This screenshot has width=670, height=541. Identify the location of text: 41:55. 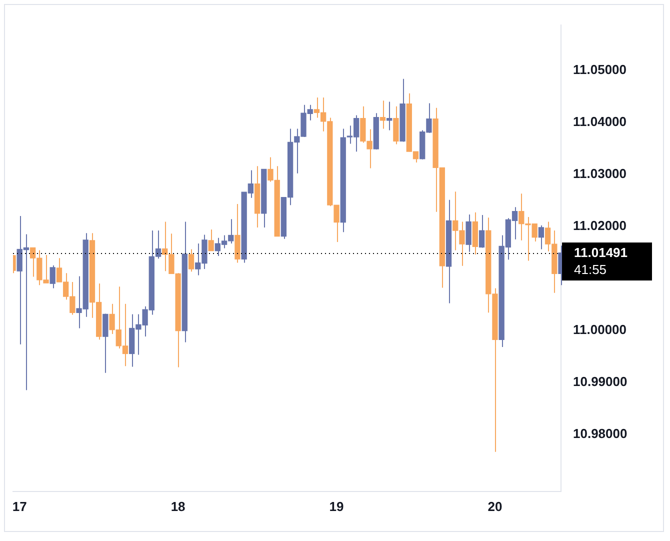
(590, 270).